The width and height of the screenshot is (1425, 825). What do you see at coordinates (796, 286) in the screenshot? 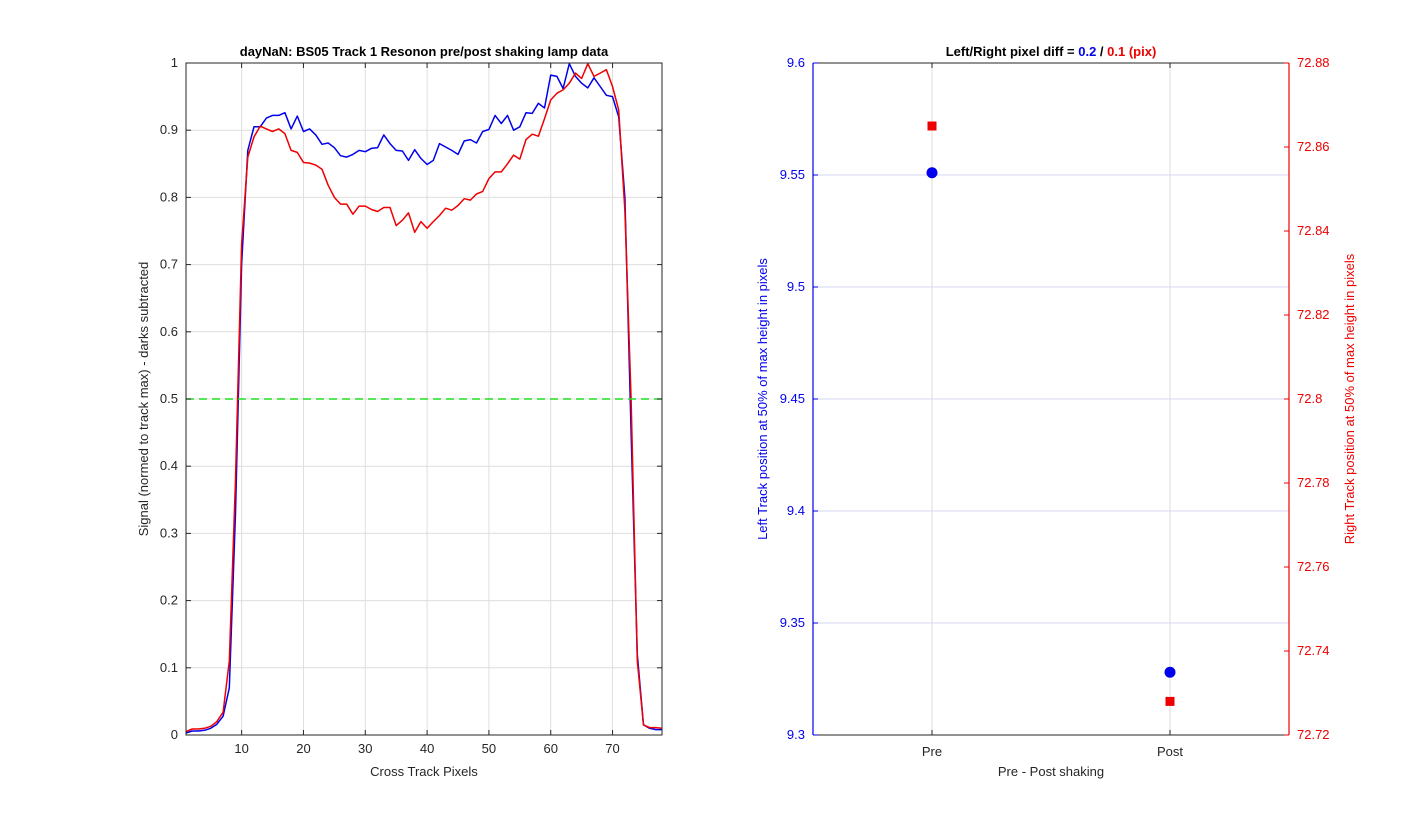
I see `right-plot-left-y-tick-label: 9.5` at bounding box center [796, 286].